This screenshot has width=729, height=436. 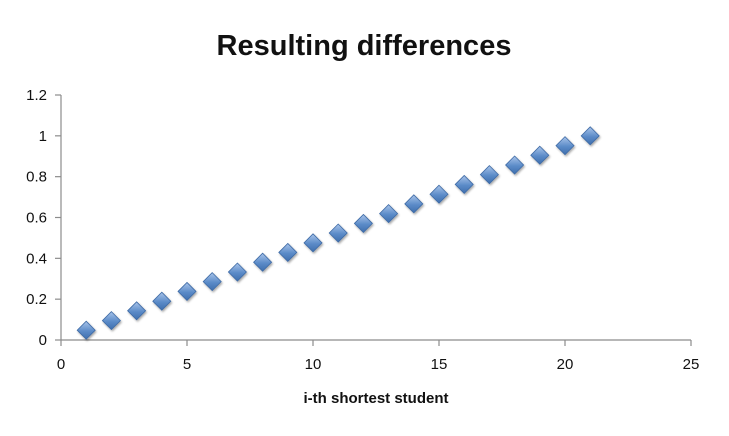 What do you see at coordinates (36, 218) in the screenshot?
I see `y-tick-label: 0.6` at bounding box center [36, 218].